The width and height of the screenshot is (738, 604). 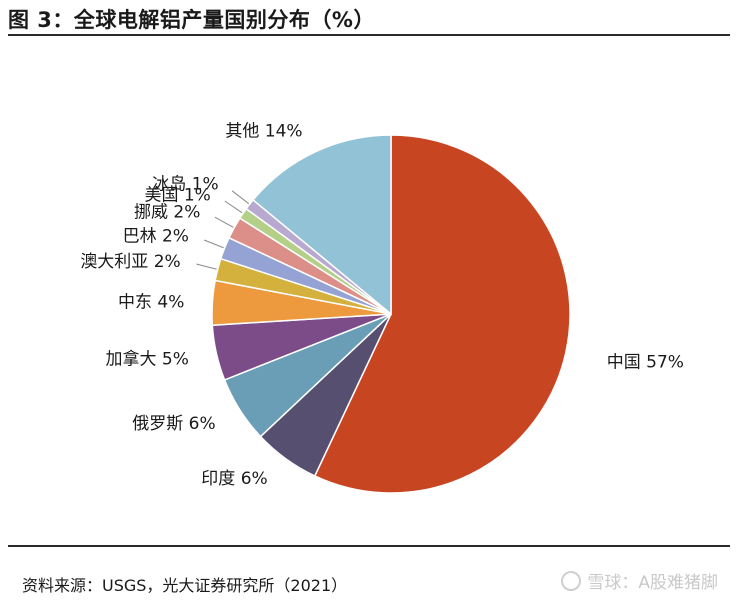 I want to click on footer-divider, so click(x=369, y=546).